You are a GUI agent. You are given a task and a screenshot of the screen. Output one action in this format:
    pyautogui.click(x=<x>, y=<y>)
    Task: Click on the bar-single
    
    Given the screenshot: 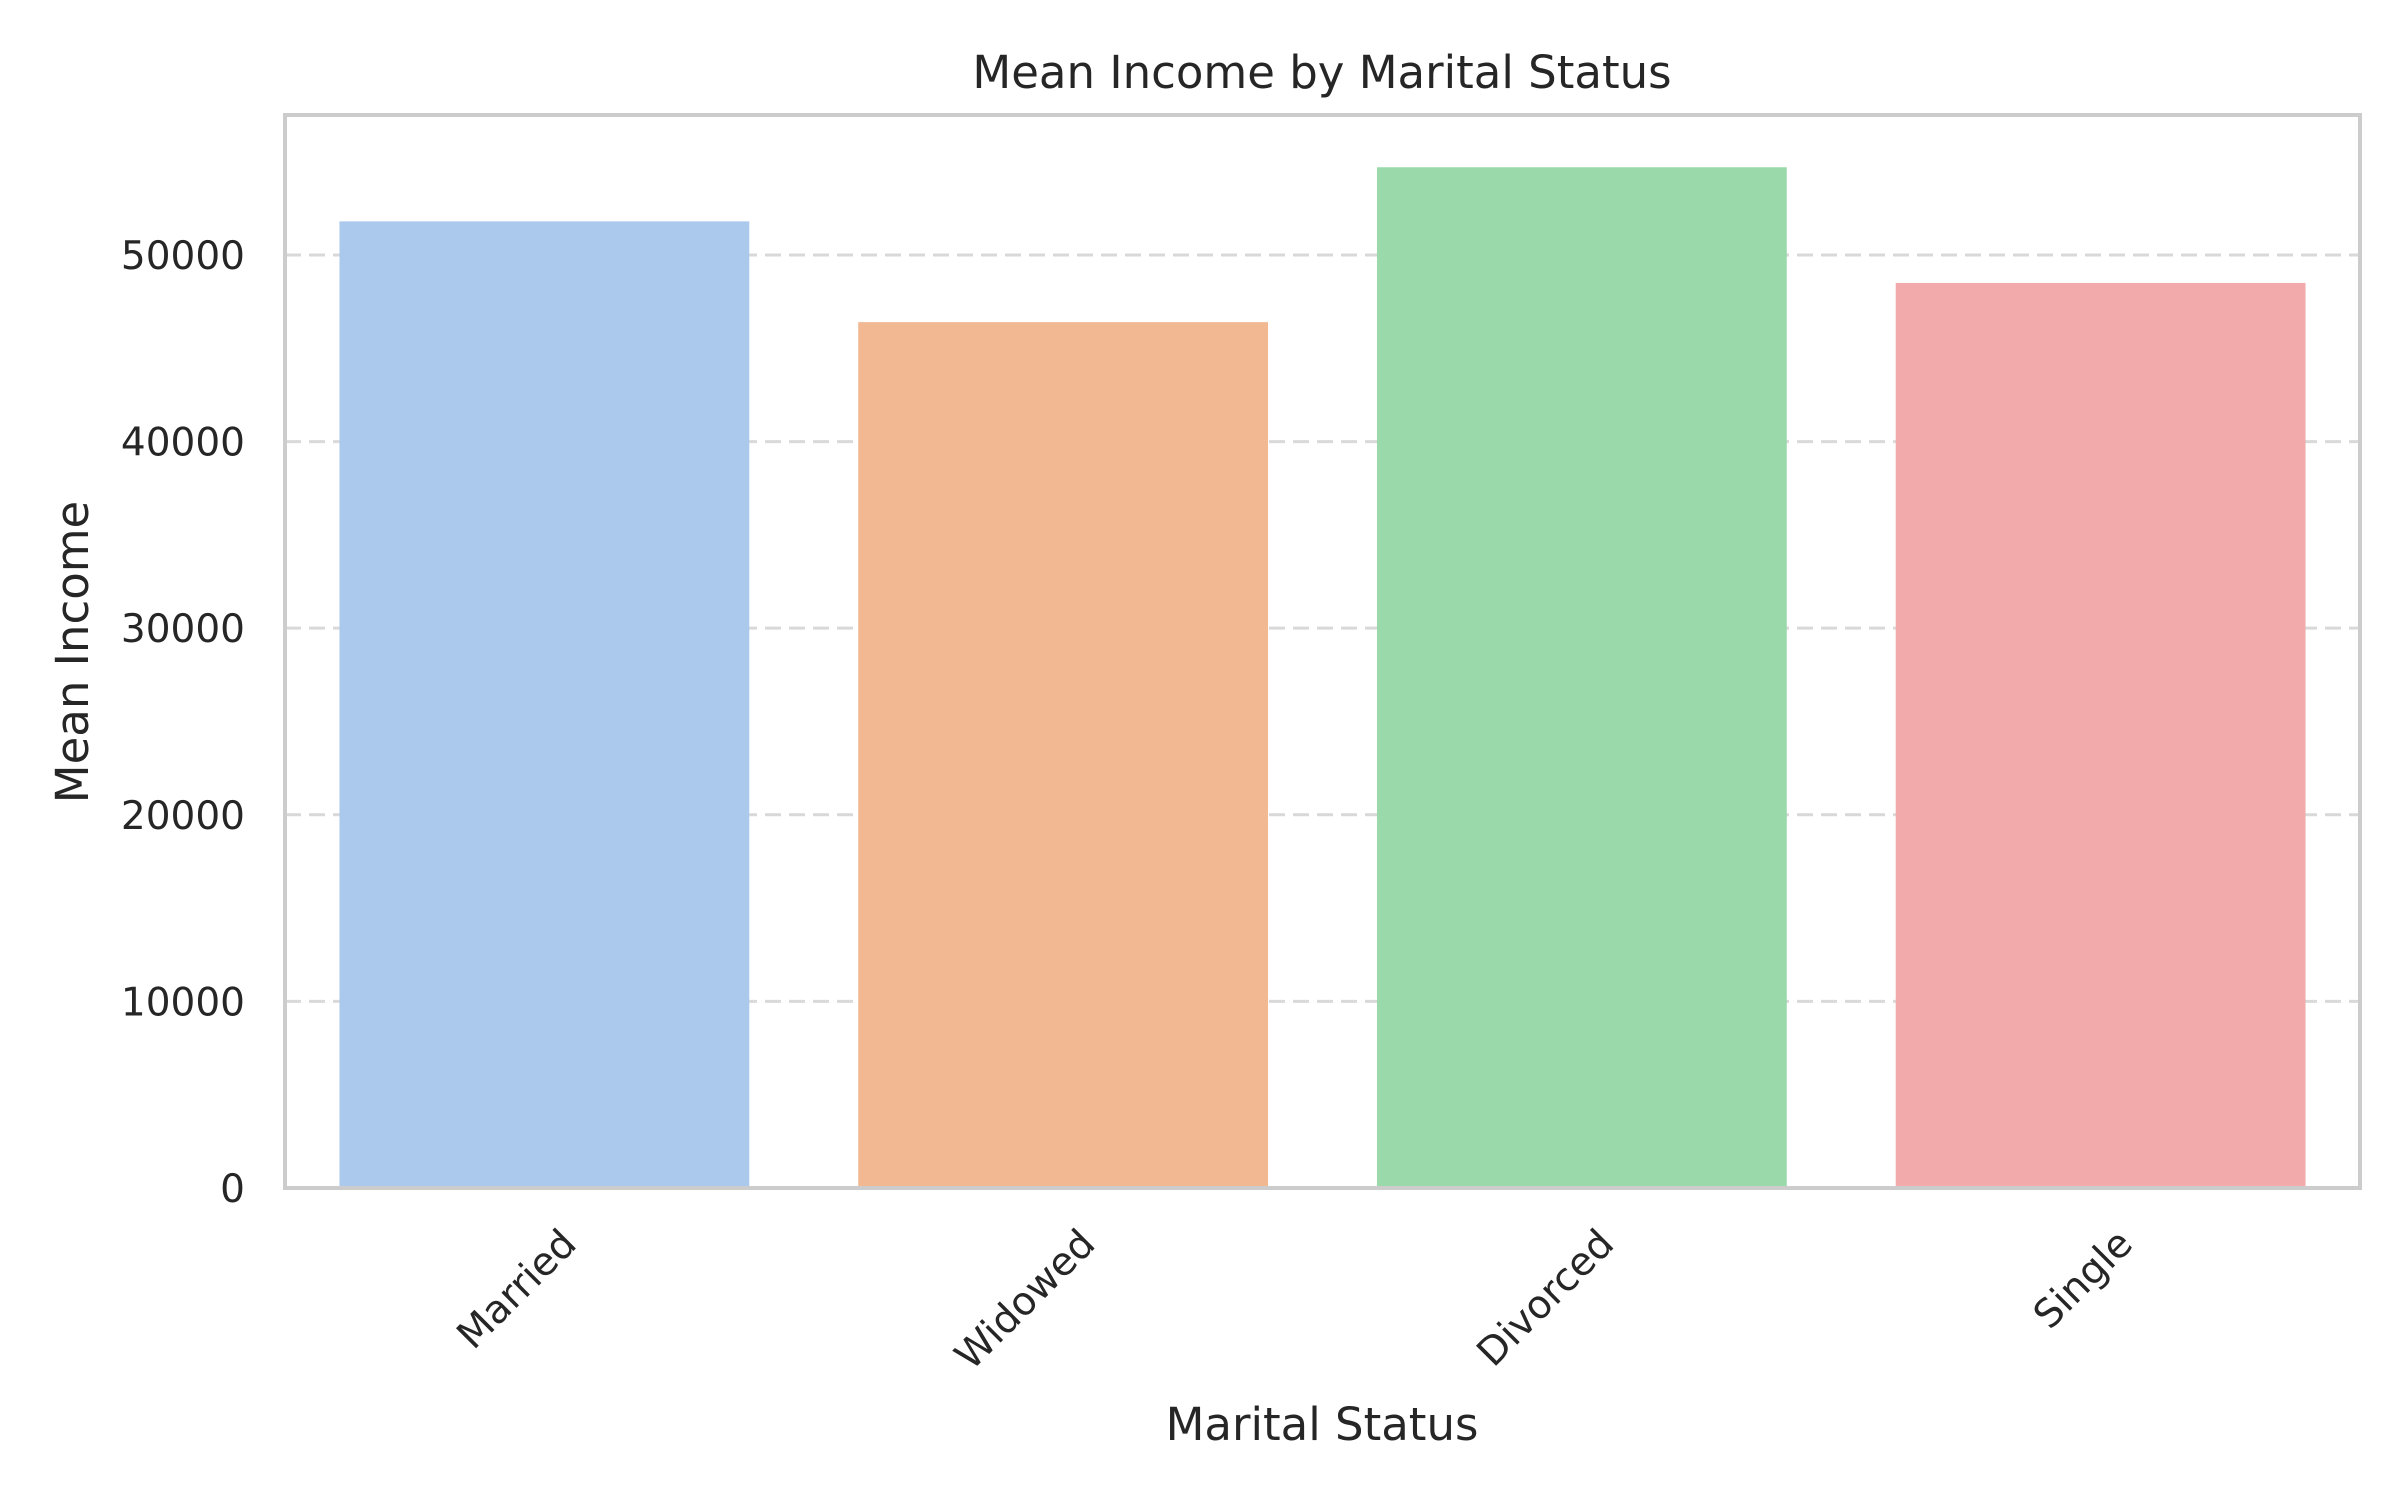 What is the action you would take?
    pyautogui.click(x=2100, y=735)
    